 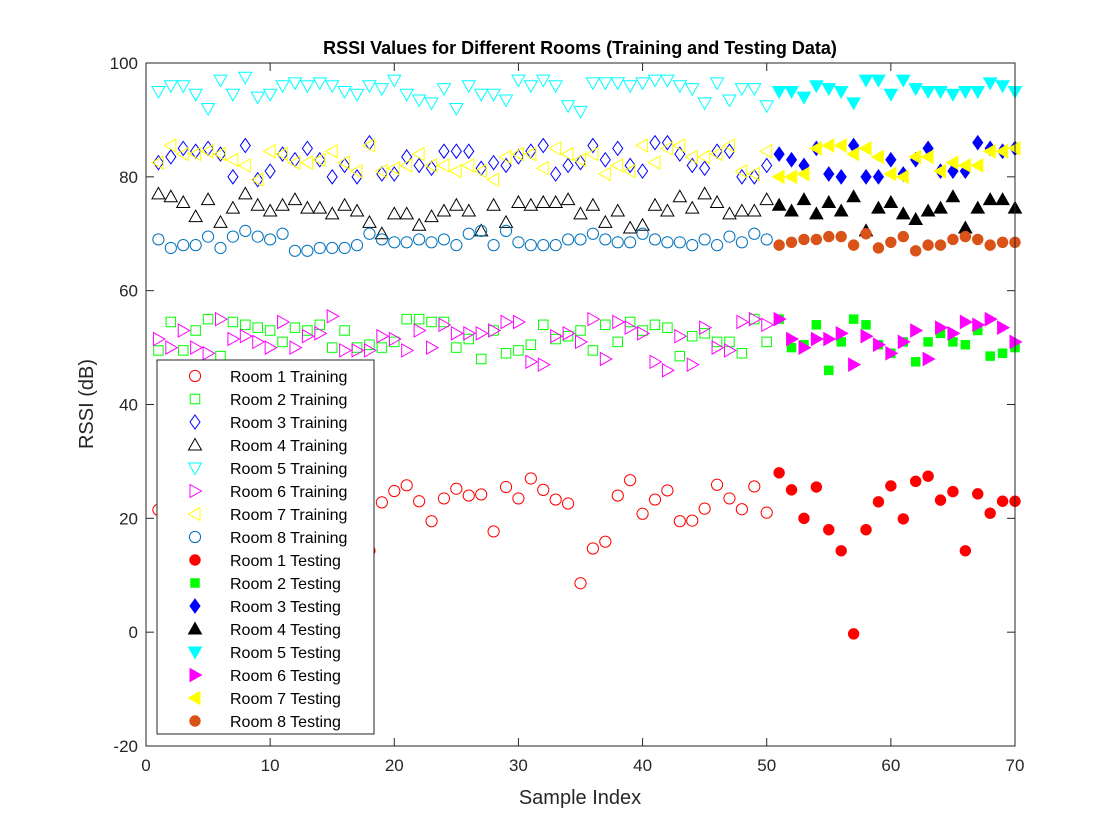 I want to click on legend-entry: Room 1 Training, so click(x=267, y=377).